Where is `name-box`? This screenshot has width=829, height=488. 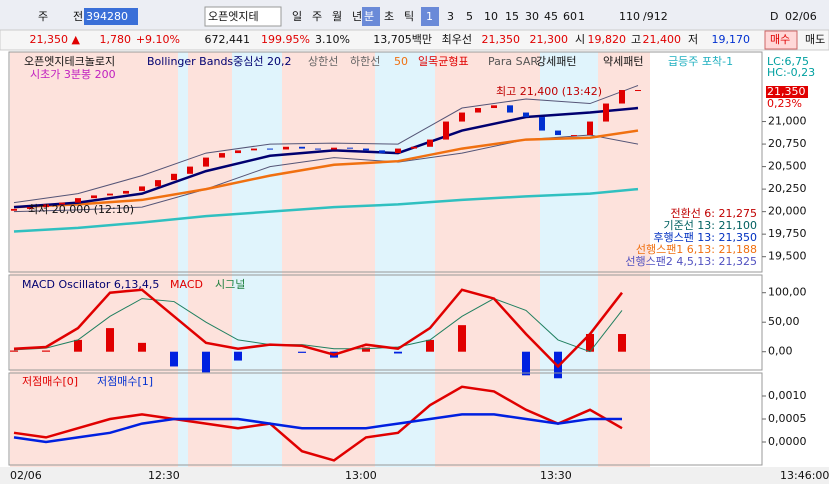 name-box is located at coordinates (243, 16).